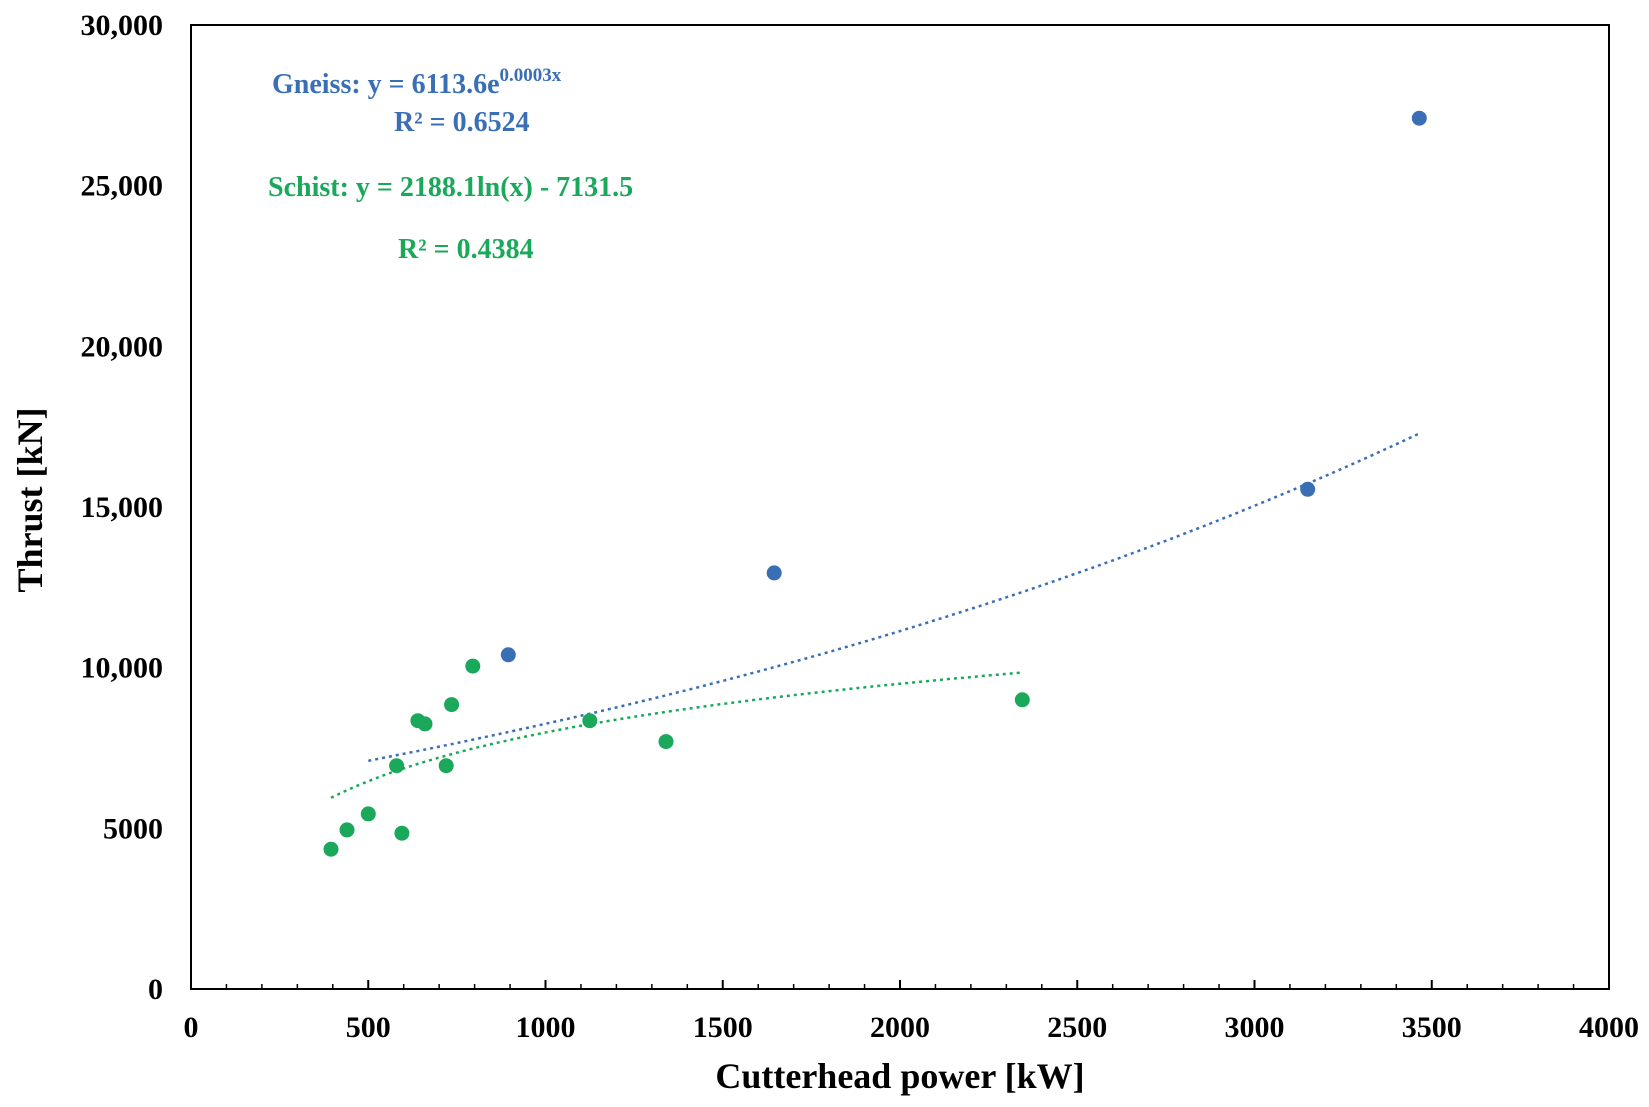 The image size is (1649, 1107). I want to click on x-tick-label: 2000, so click(900, 1027).